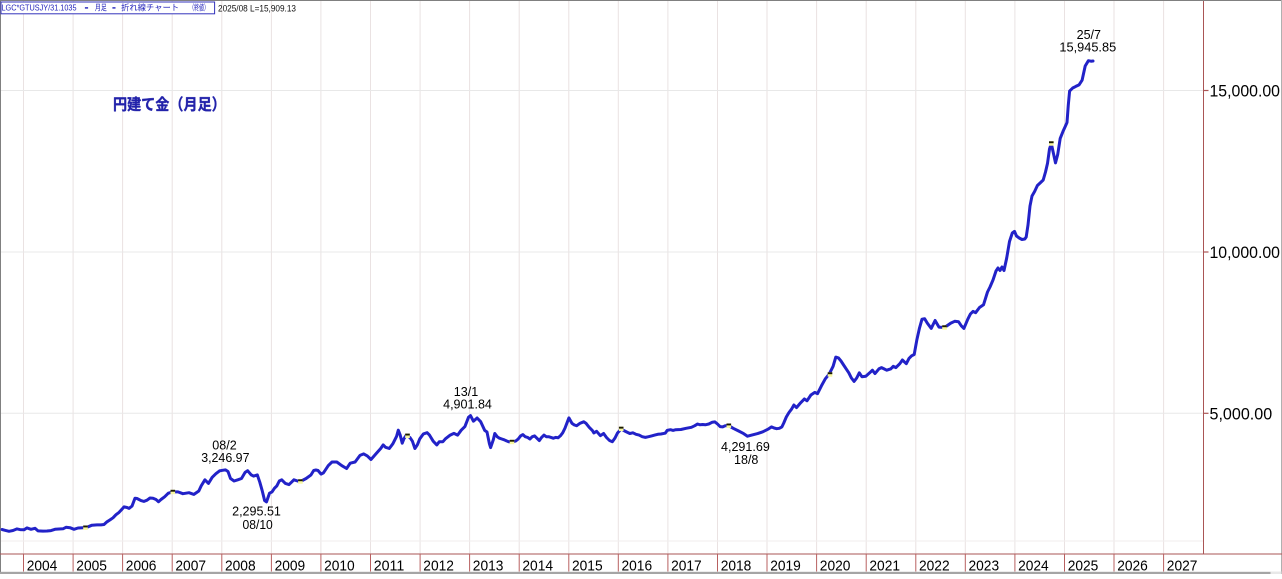 Image resolution: width=1282 pixels, height=579 pixels. What do you see at coordinates (785, 565) in the screenshot?
I see `svg-text: 2019` at bounding box center [785, 565].